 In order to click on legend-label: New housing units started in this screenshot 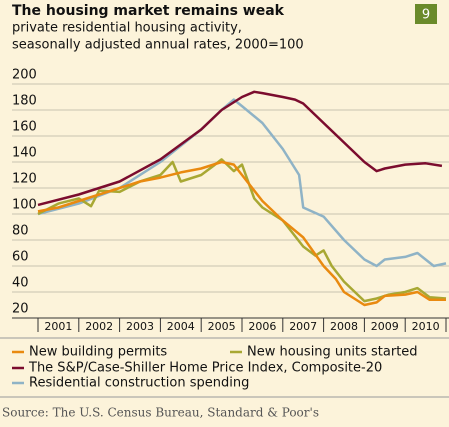, I will do `click(332, 352)`.